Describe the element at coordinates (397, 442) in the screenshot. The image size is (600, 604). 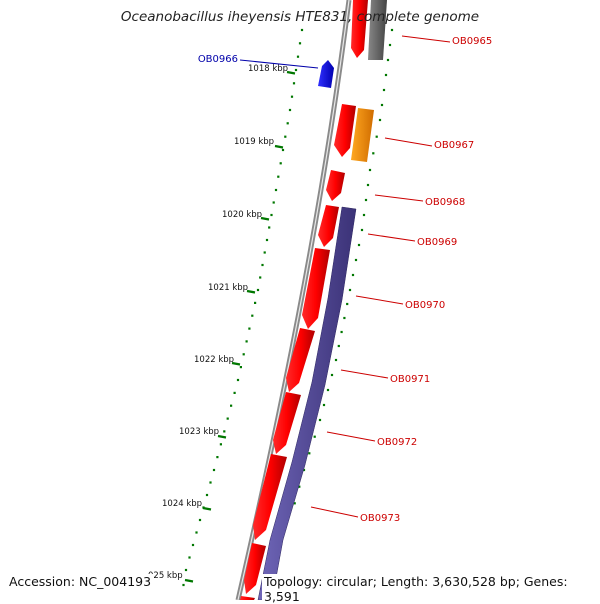
I see `gene-label: OB0972` at that location.